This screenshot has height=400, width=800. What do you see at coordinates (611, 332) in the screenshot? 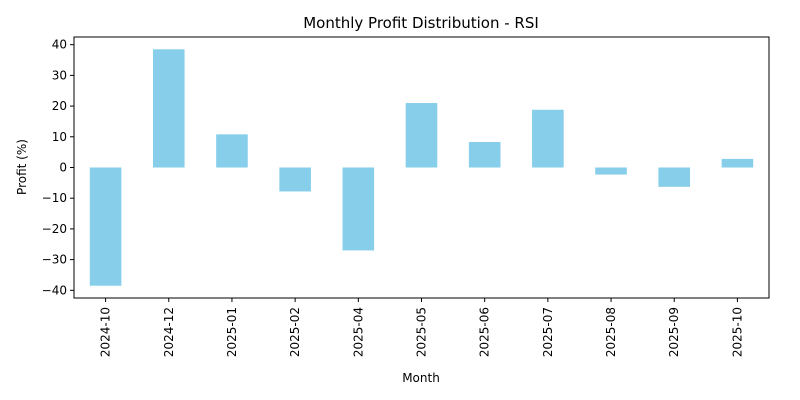
I see `x-tick-label: 2025-08` at bounding box center [611, 332].